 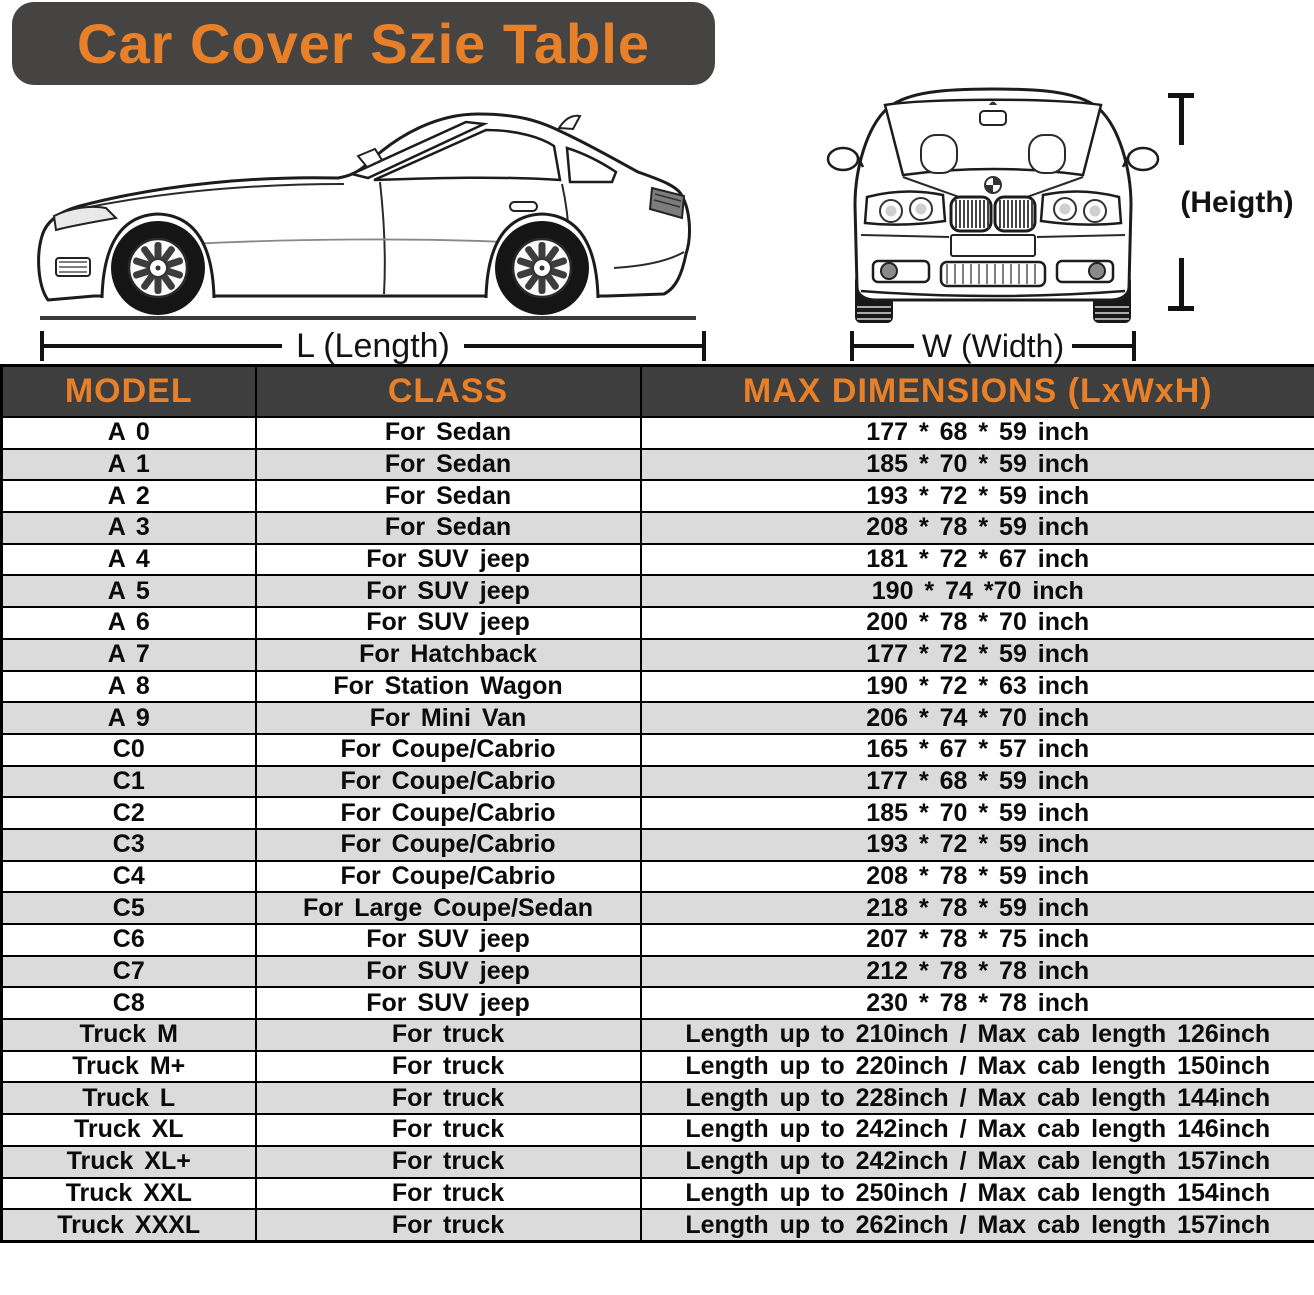 I want to click on table-cell: 207 * 78 * 75 inch, so click(x=976, y=940).